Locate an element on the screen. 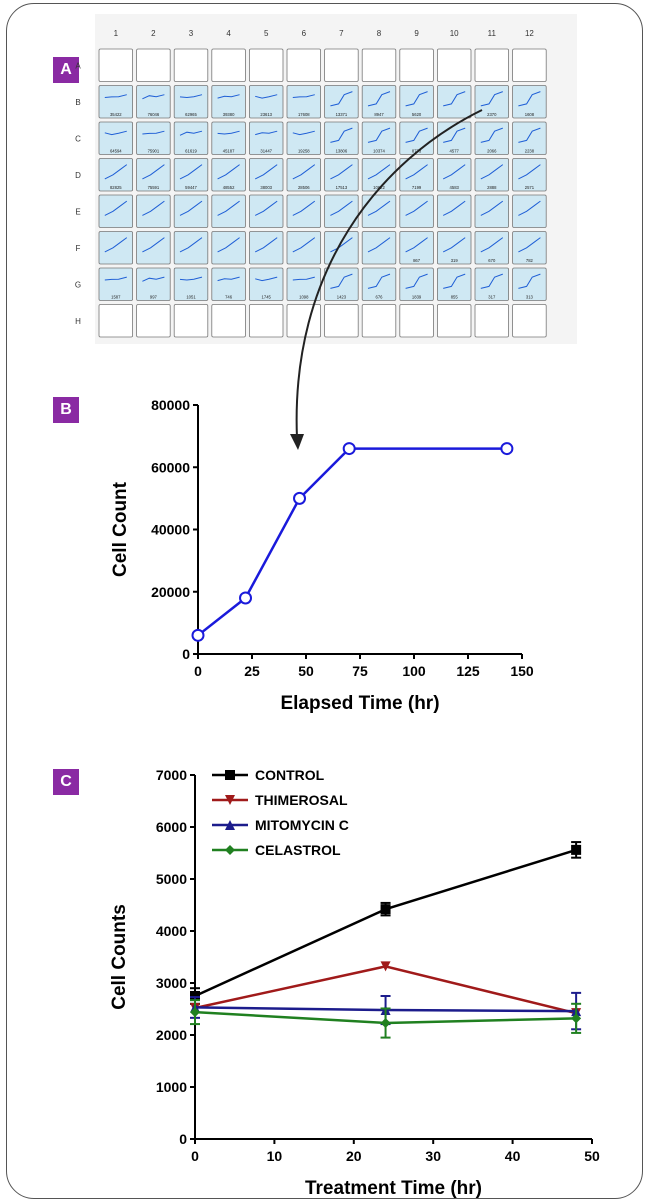 The height and width of the screenshot is (1203, 650). well-count-label: 59447 is located at coordinates (191, 187).